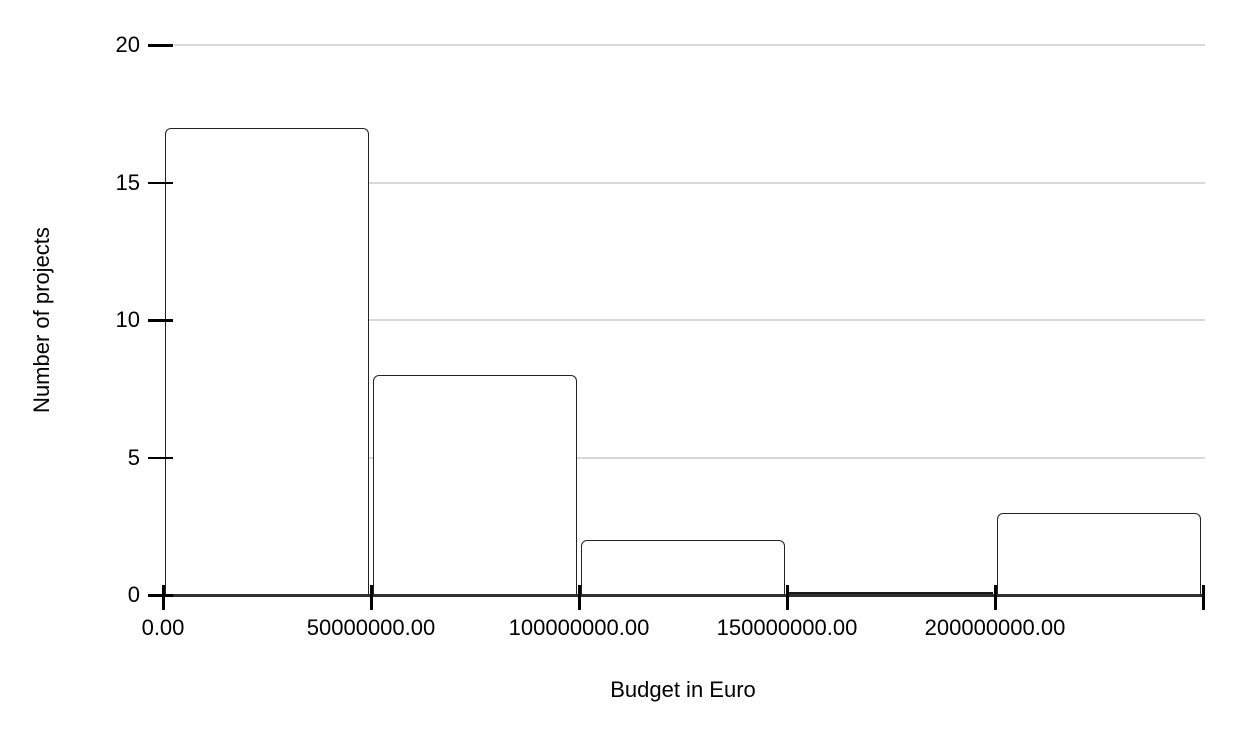 The image size is (1240, 742). What do you see at coordinates (683, 689) in the screenshot?
I see `x-axis-title: Budget in Euro` at bounding box center [683, 689].